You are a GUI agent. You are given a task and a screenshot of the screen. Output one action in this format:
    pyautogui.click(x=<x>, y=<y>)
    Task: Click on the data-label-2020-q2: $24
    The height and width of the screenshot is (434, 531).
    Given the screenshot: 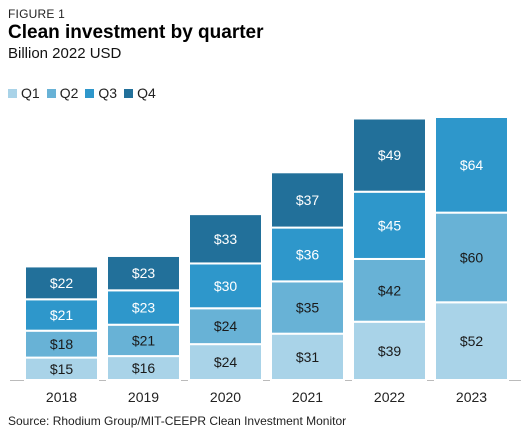 What is the action you would take?
    pyautogui.click(x=226, y=326)
    